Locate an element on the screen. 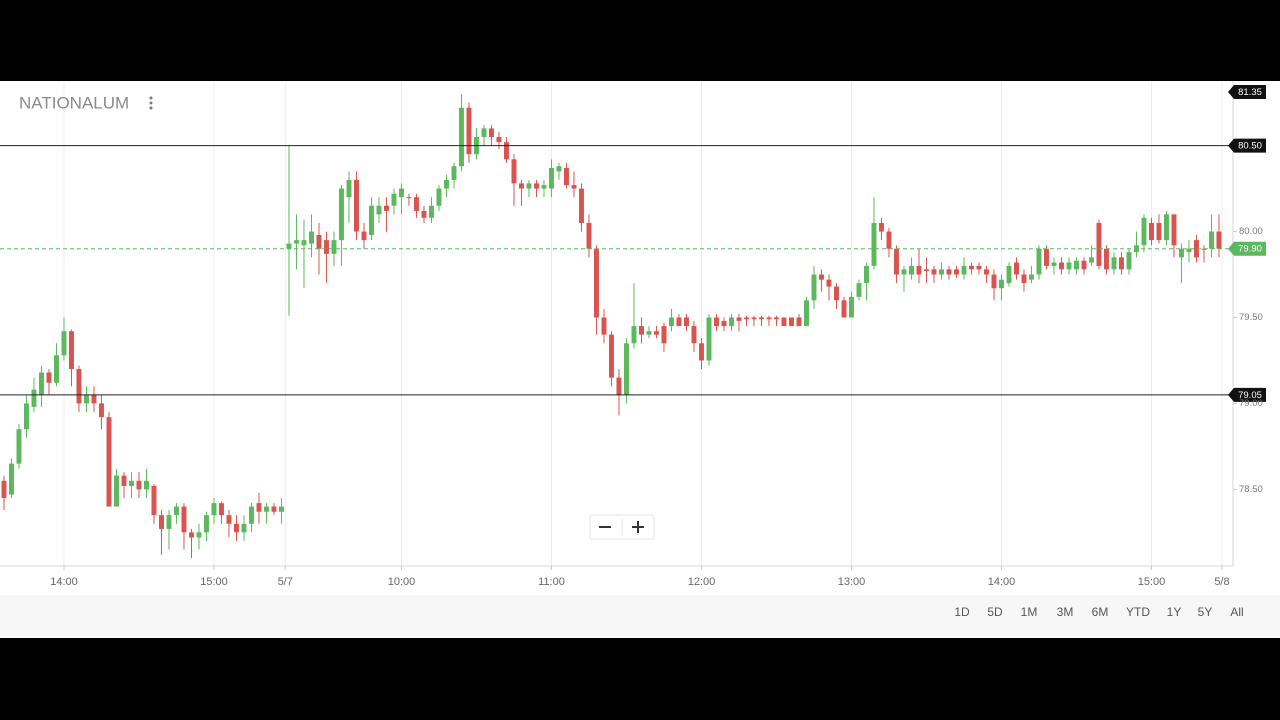 Image resolution: width=1280 pixels, height=720 pixels. high-marker-tag is located at coordinates (1247, 92).